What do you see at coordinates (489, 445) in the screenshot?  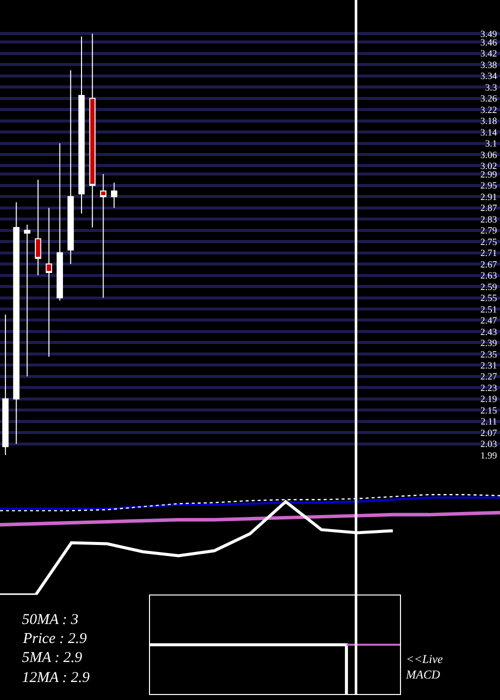 I see `y-tick-label: 2.03` at bounding box center [489, 445].